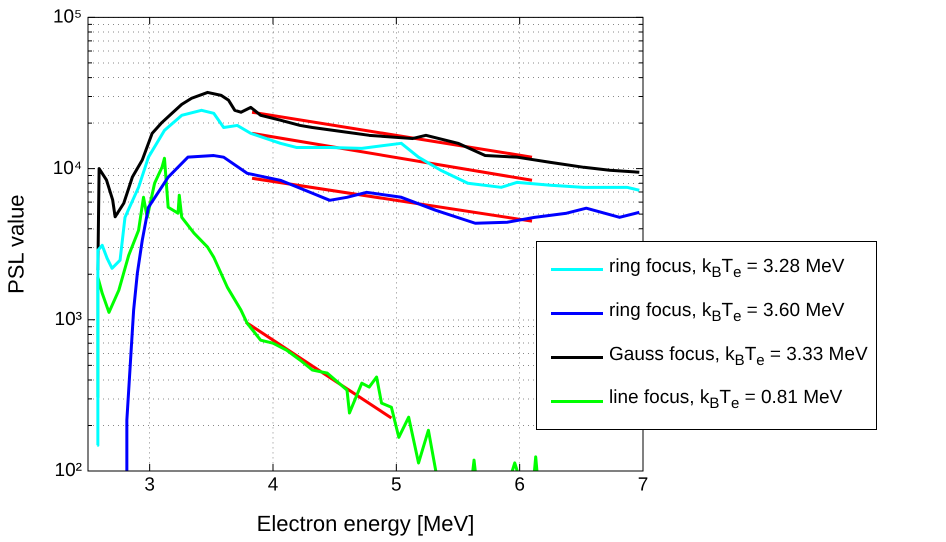 The height and width of the screenshot is (542, 946). I want to click on y-tick-label: 10⁴, so click(67, 168).